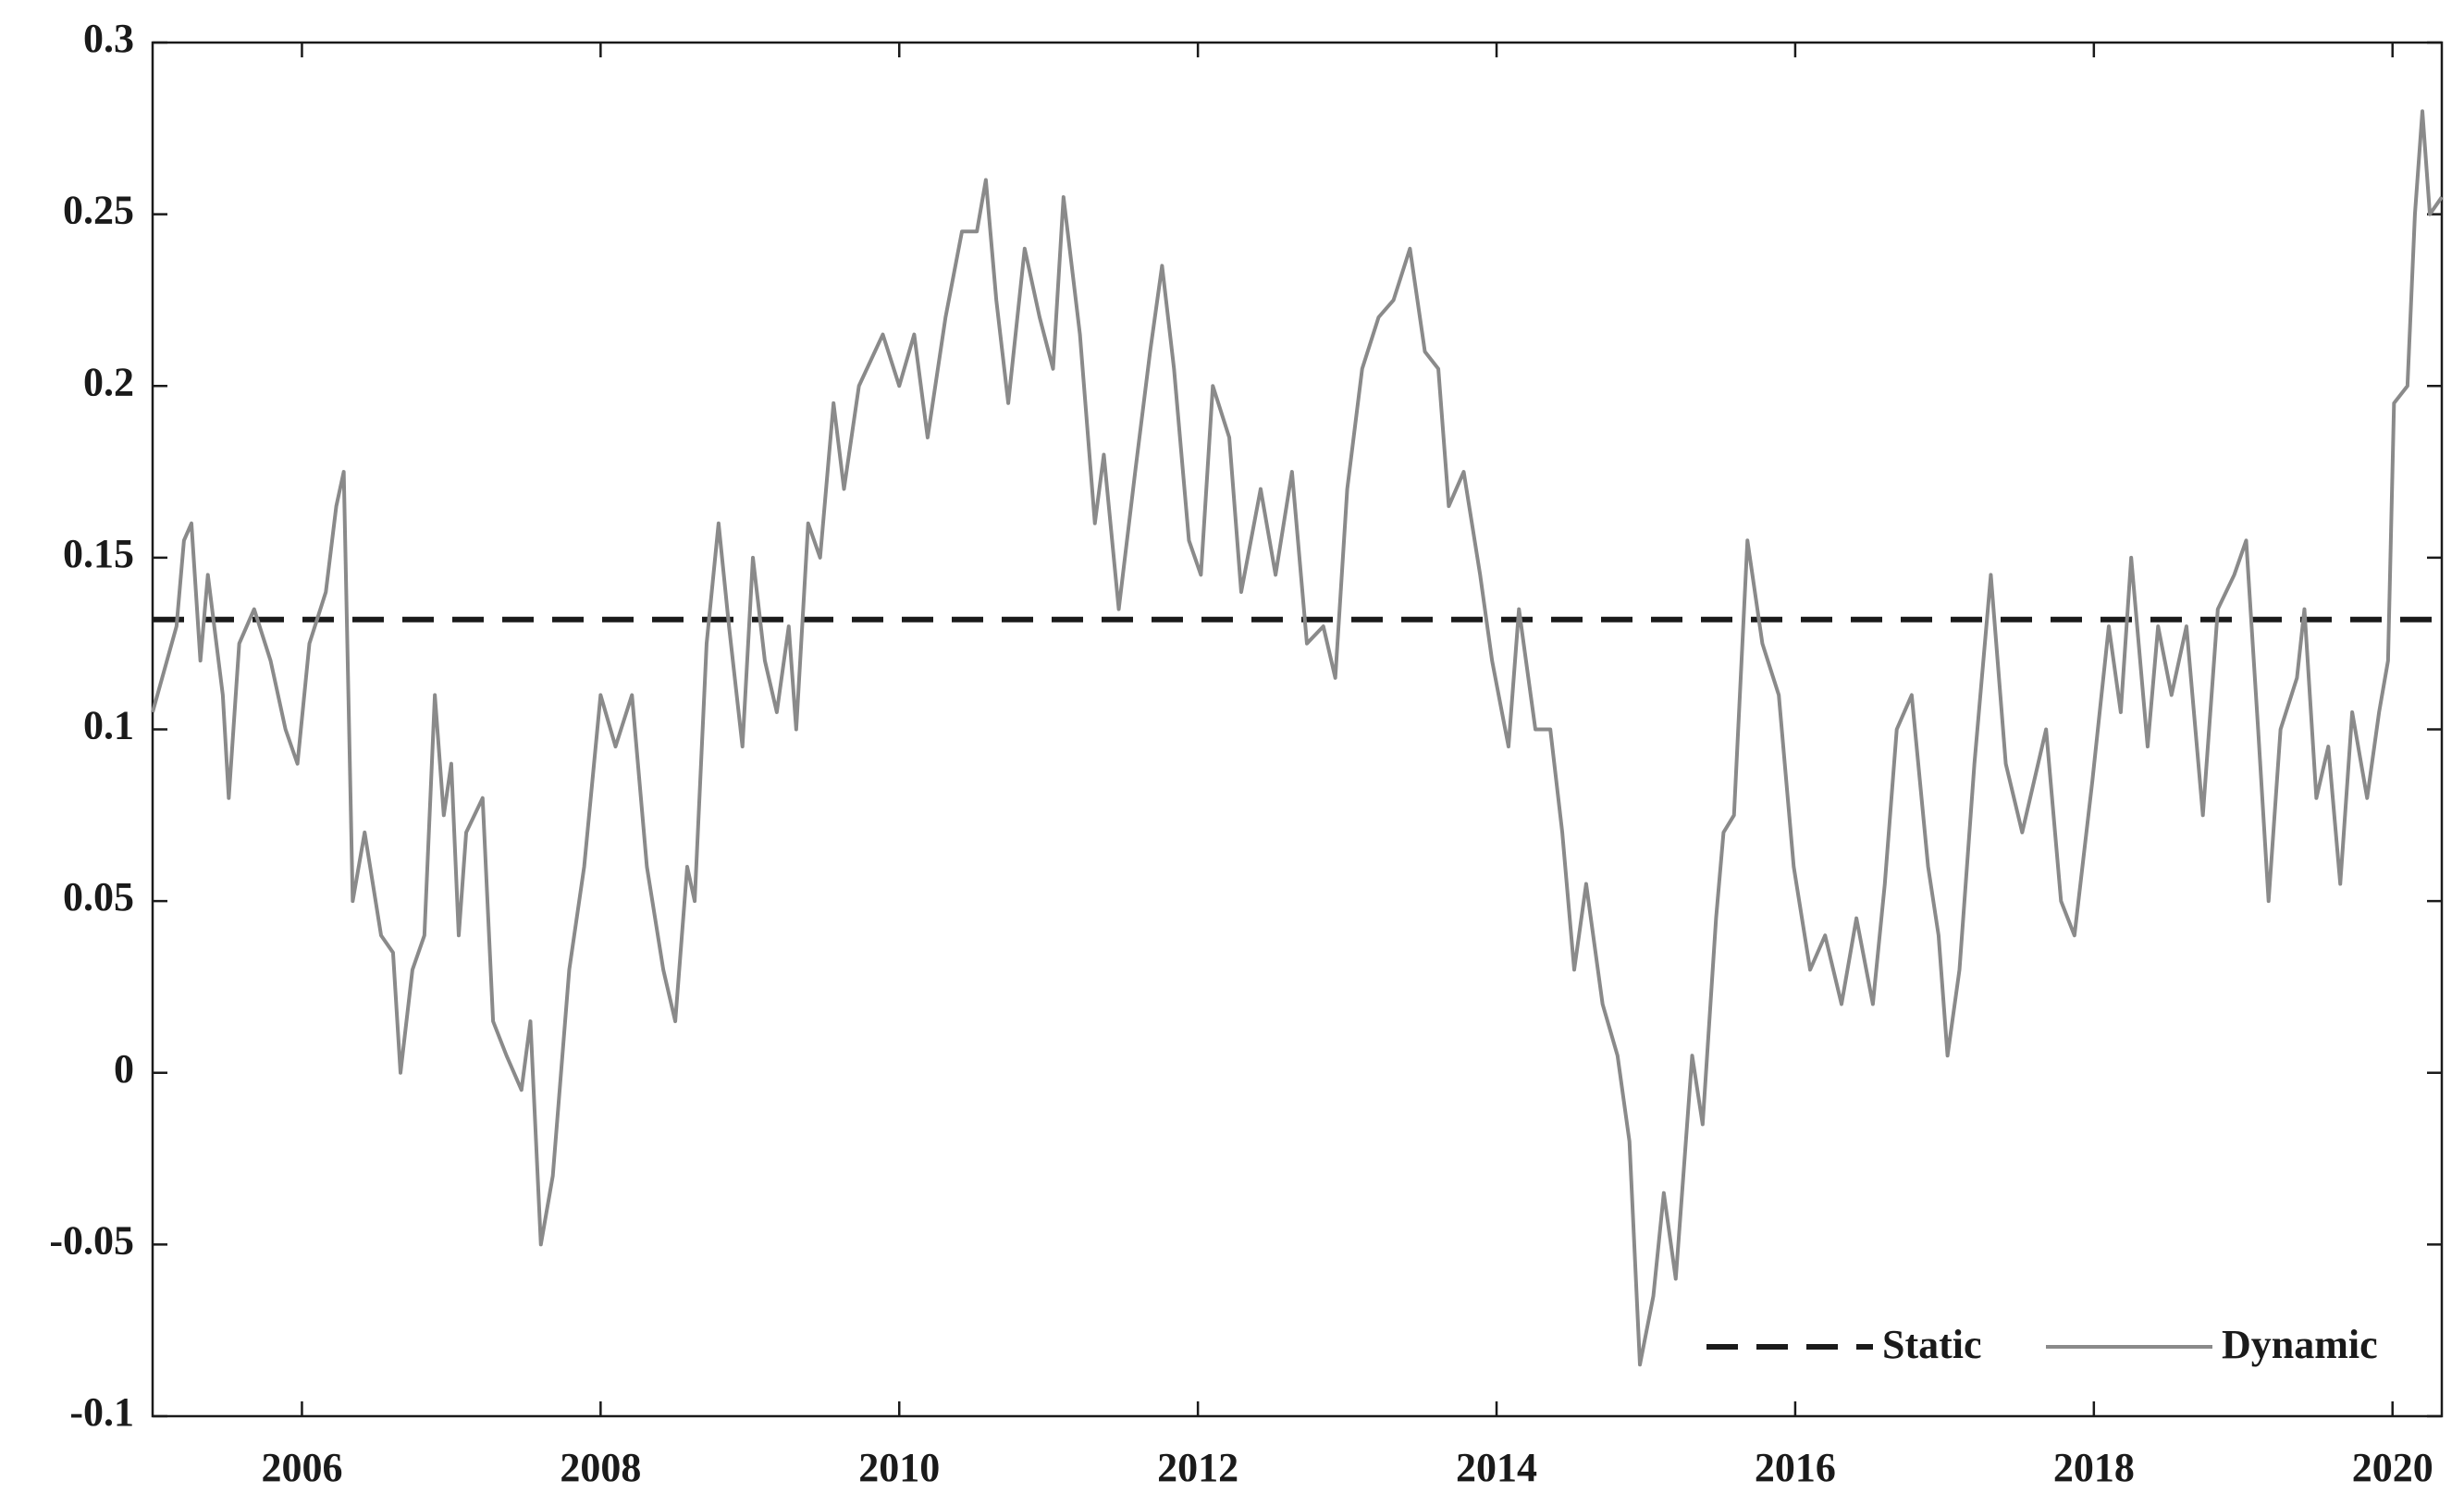 The image size is (2464, 1505). Describe the element at coordinates (109, 38) in the screenshot. I see `y-tick-label: 0.3` at that location.